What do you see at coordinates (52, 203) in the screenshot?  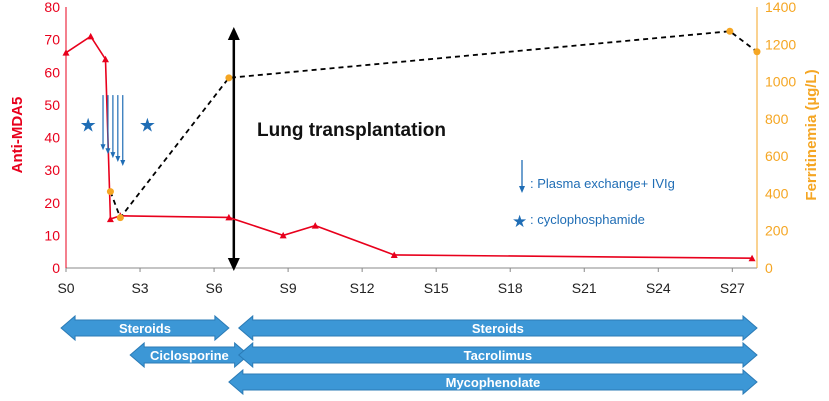 I see `left-tick-label: 20` at bounding box center [52, 203].